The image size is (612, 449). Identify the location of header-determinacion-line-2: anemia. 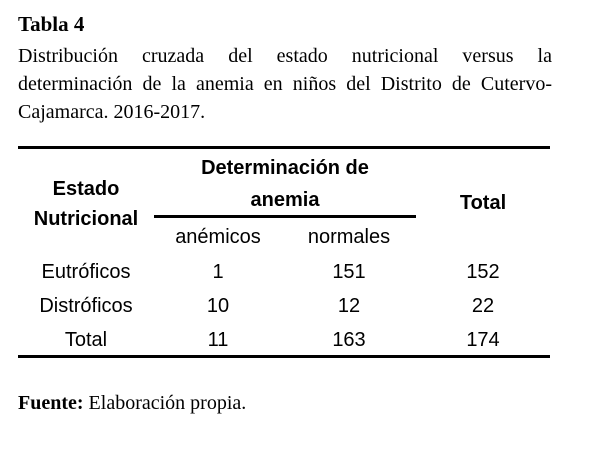
(285, 200).